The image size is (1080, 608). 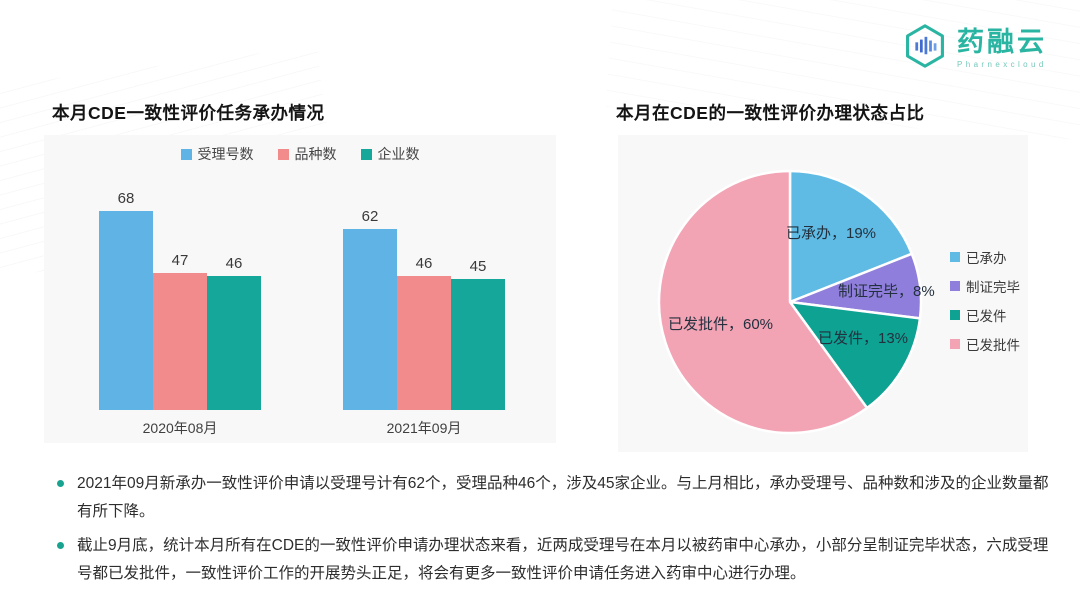 What do you see at coordinates (315, 154) in the screenshot?
I see `legend-label: 品种数` at bounding box center [315, 154].